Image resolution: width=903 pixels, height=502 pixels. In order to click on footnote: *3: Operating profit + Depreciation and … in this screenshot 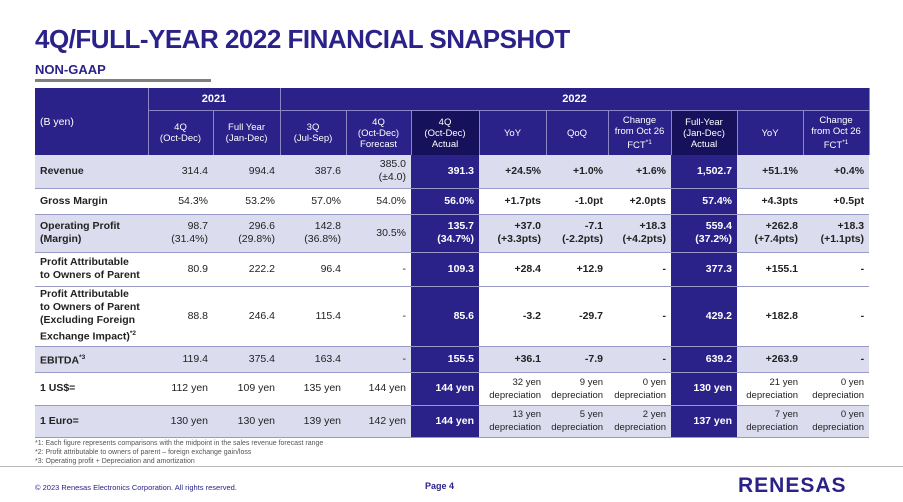, I will do `click(115, 461)`.